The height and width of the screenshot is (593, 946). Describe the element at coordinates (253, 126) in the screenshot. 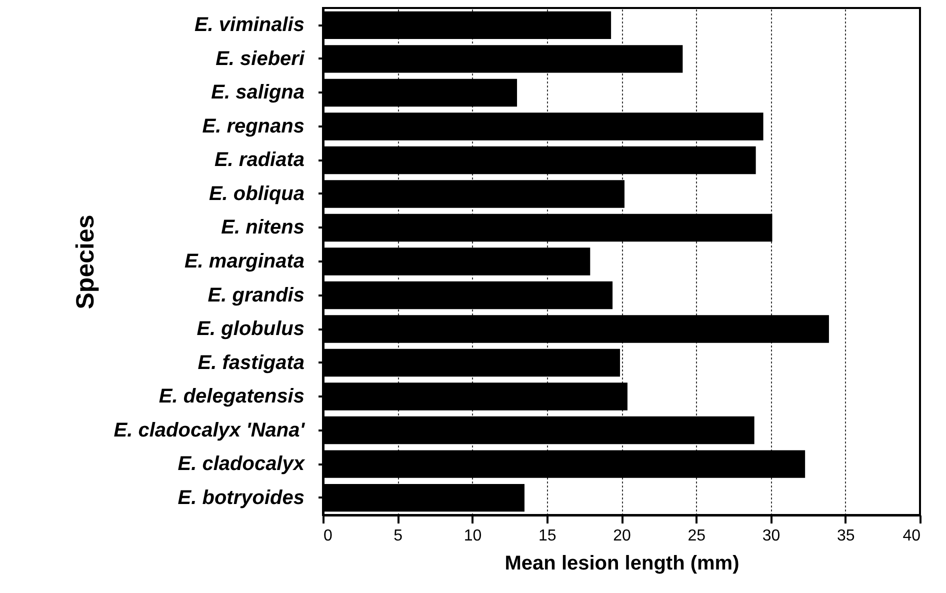

I see `y-tick-label: E. regnans` at that location.